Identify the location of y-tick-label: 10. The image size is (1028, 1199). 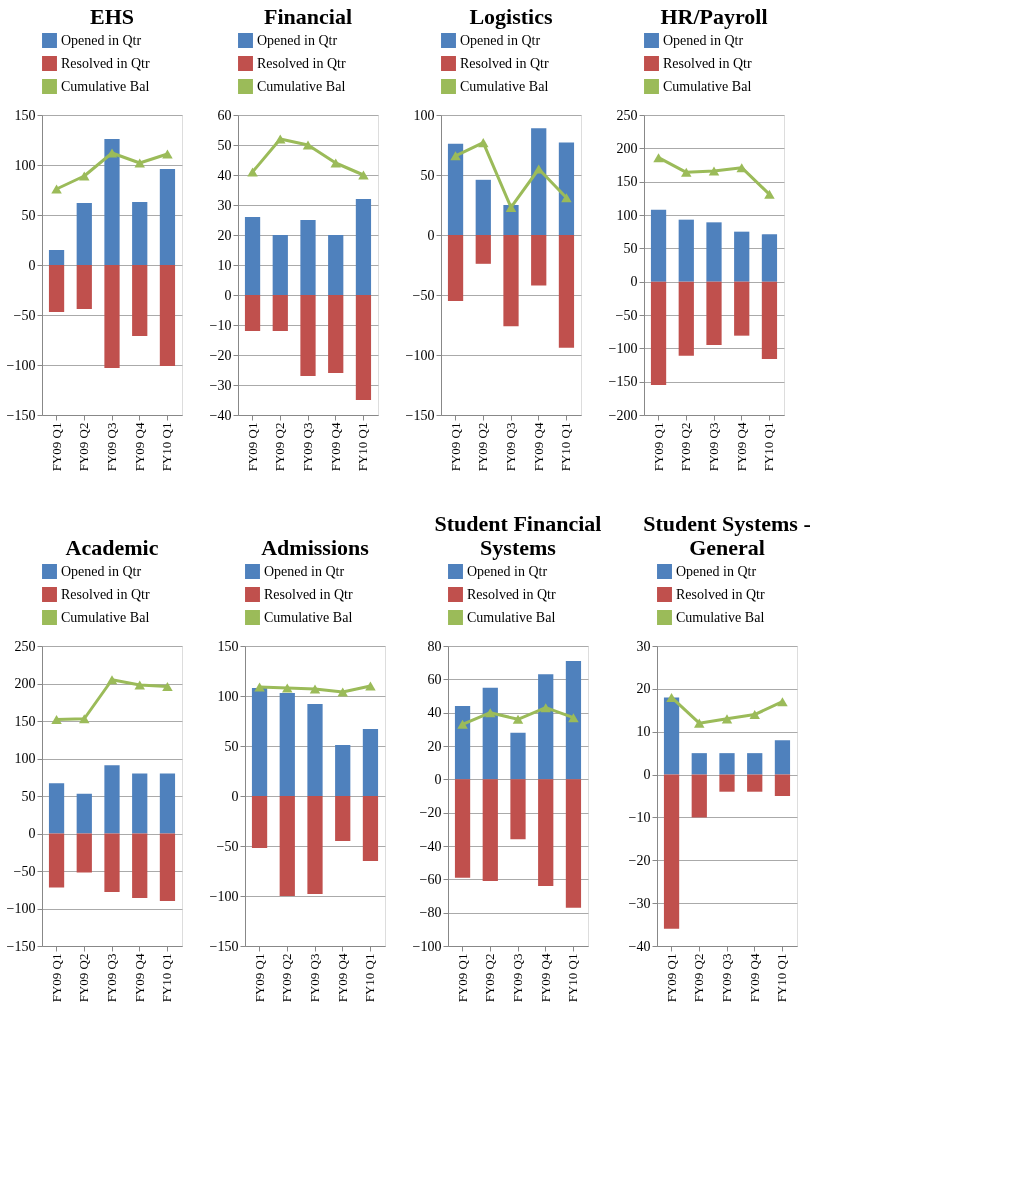
(643, 732).